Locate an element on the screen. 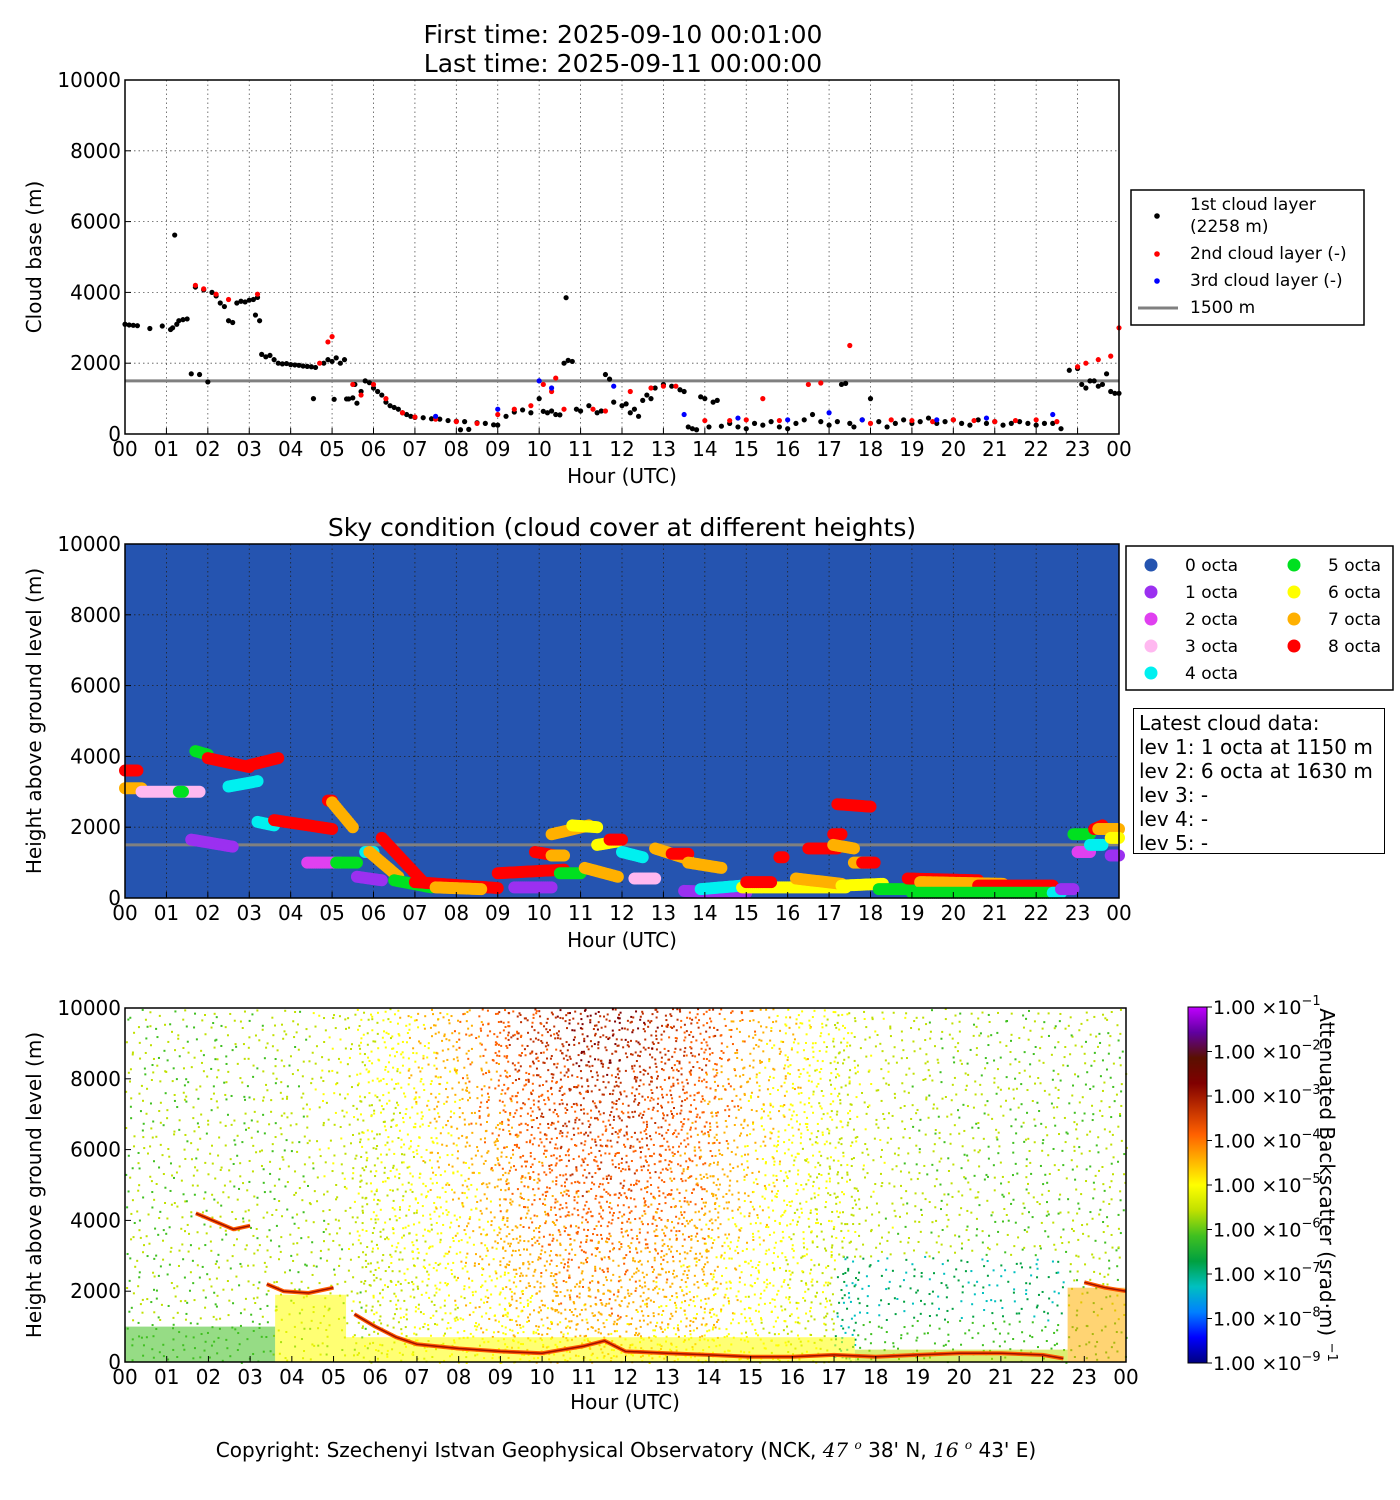 The image size is (1400, 1500). x-tick-label: 10 is located at coordinates (538, 449).